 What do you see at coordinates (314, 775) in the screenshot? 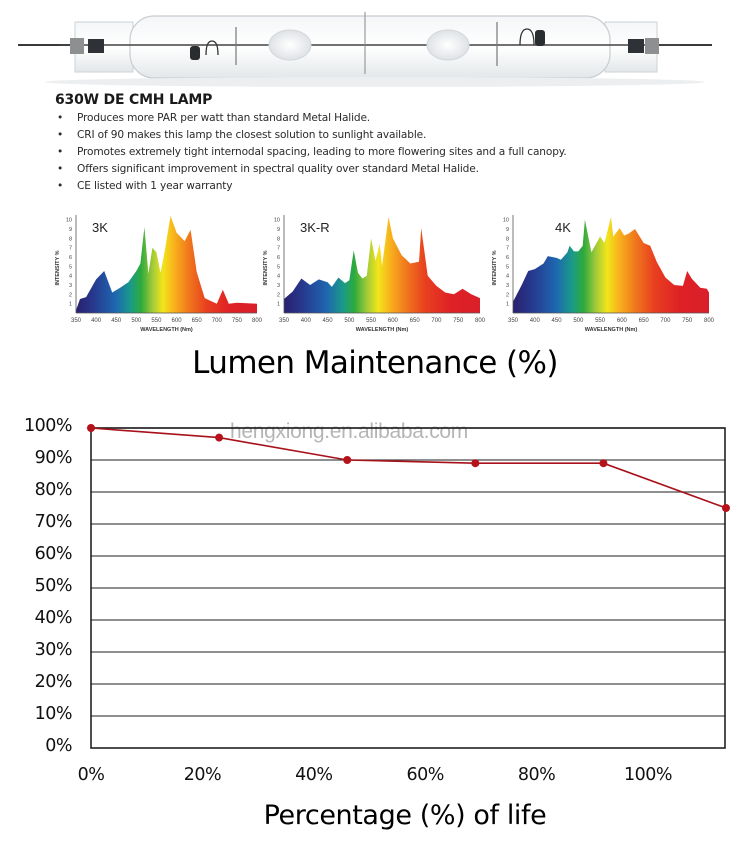
I see `x-tick-label: 40%` at bounding box center [314, 775].